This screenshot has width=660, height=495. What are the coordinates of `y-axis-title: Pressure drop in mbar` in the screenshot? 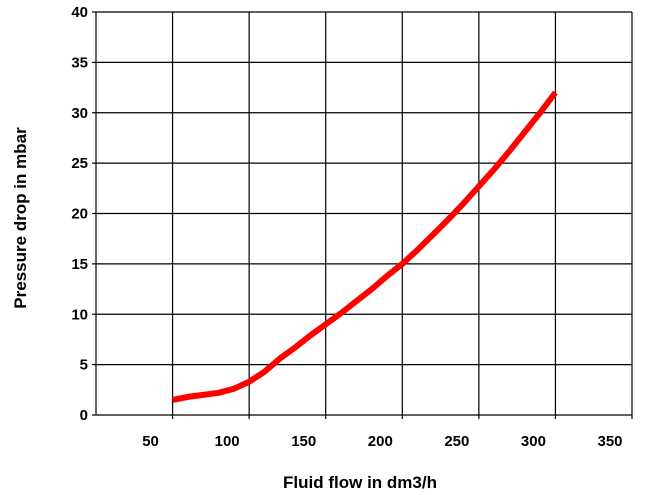 It's located at (20, 218).